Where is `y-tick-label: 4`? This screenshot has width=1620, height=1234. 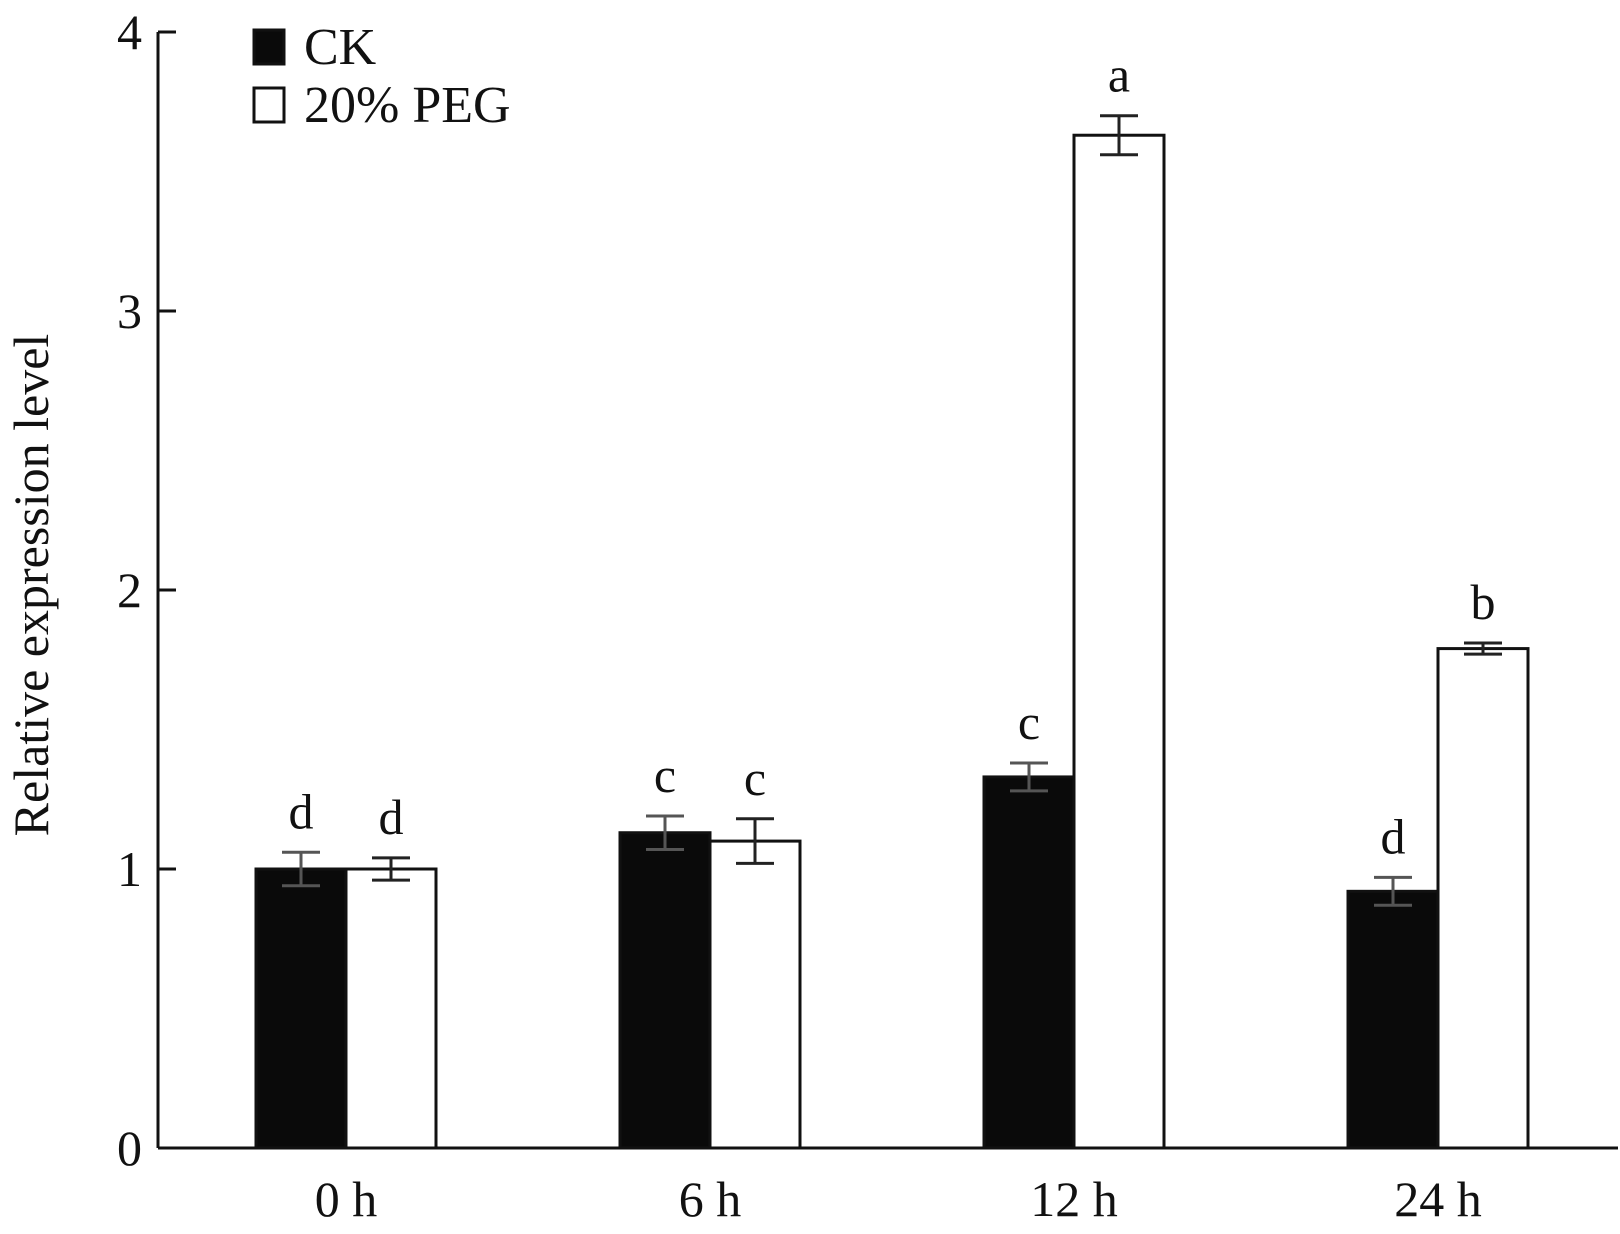 y-tick-label: 4 is located at coordinates (129, 32).